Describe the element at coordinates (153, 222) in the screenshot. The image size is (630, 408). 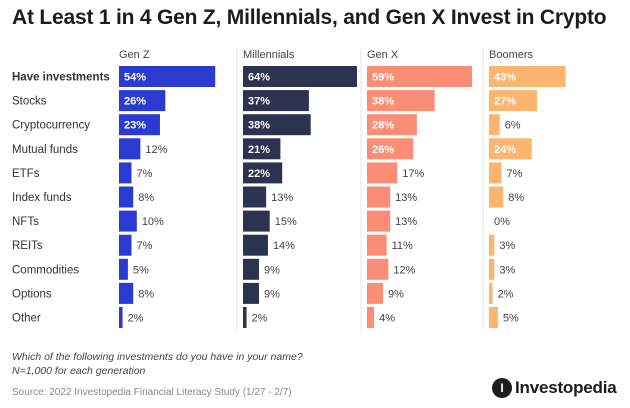
I see `value-label-gen-z-nfts: 10%` at that location.